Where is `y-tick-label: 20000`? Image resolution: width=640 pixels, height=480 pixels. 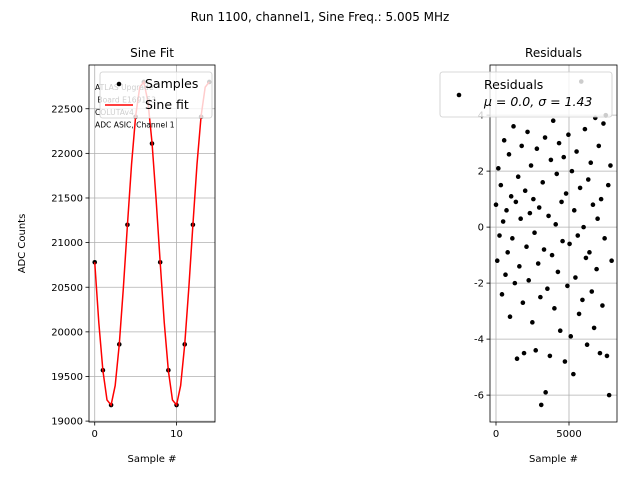
y-tick-label: 20000 is located at coordinates (67, 332).